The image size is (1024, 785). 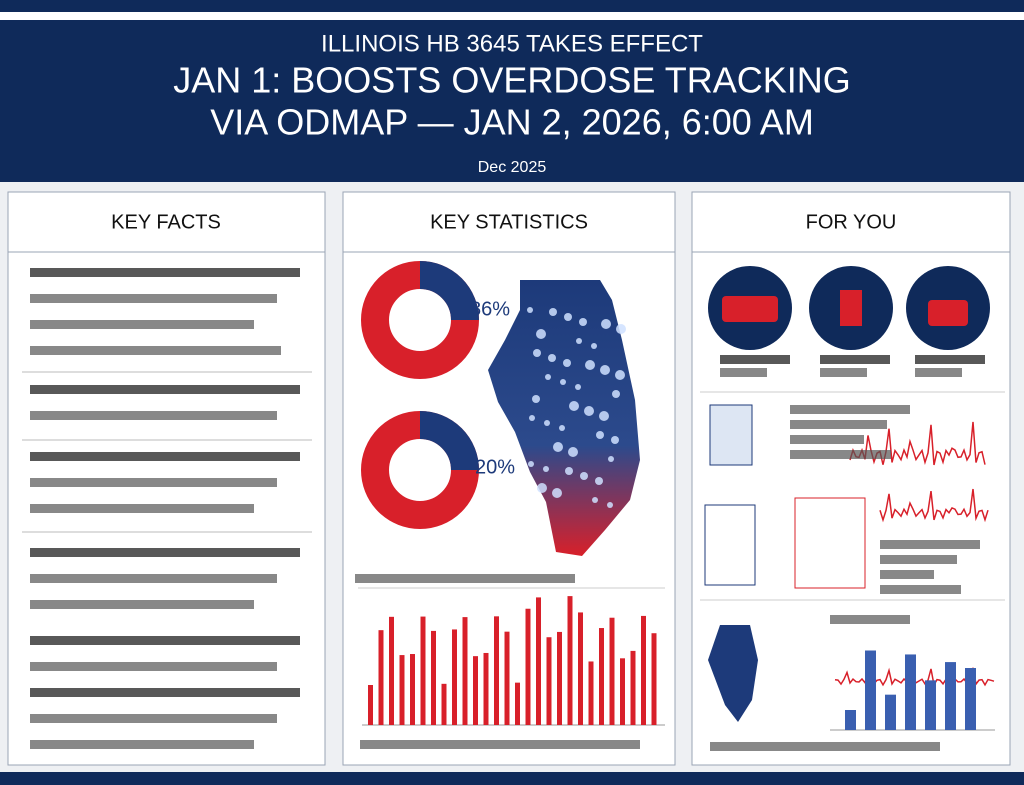 I want to click on kicker: ILLINOIS HB 3645 TAKES EFFECT, so click(x=512, y=43).